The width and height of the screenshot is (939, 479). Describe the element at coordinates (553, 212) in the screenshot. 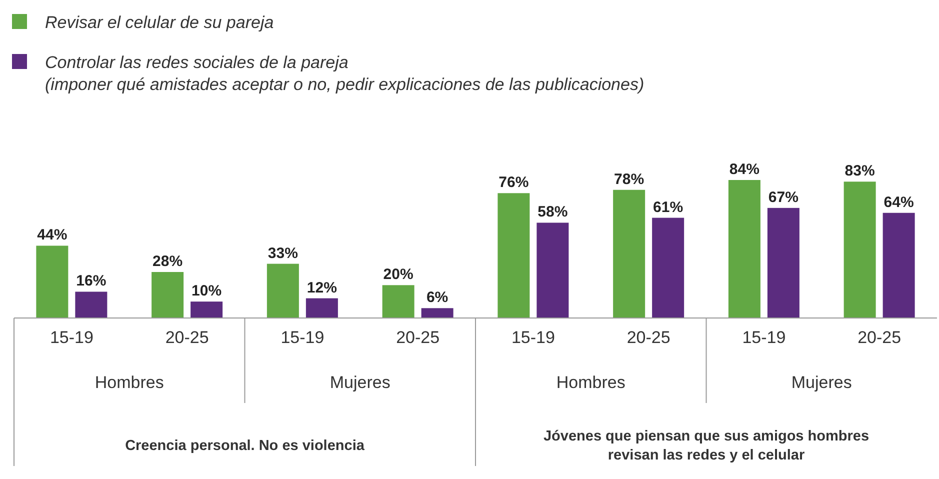

I see `data-label: 58%` at that location.